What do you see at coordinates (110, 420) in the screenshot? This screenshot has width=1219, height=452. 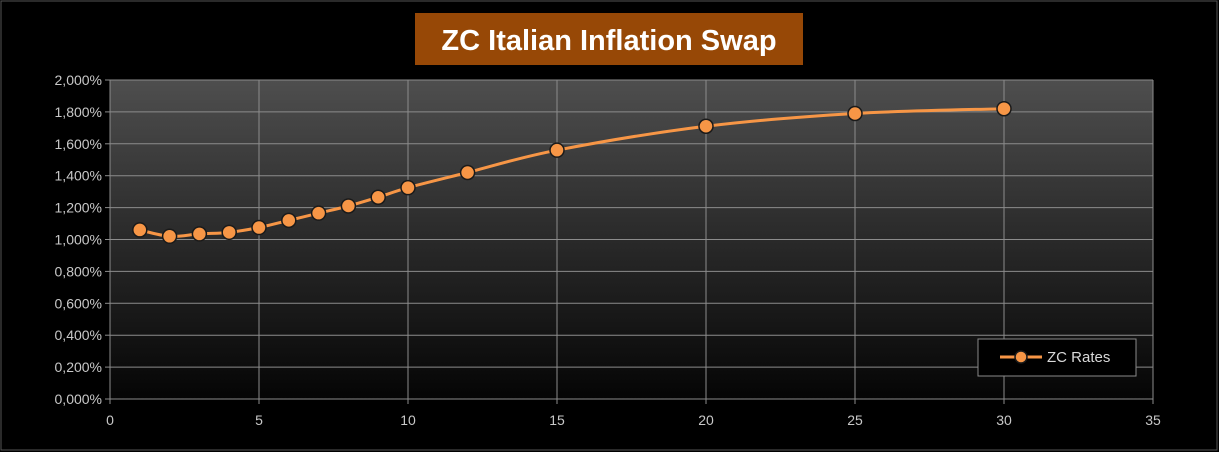 I see `x-tick-label: 0` at bounding box center [110, 420].